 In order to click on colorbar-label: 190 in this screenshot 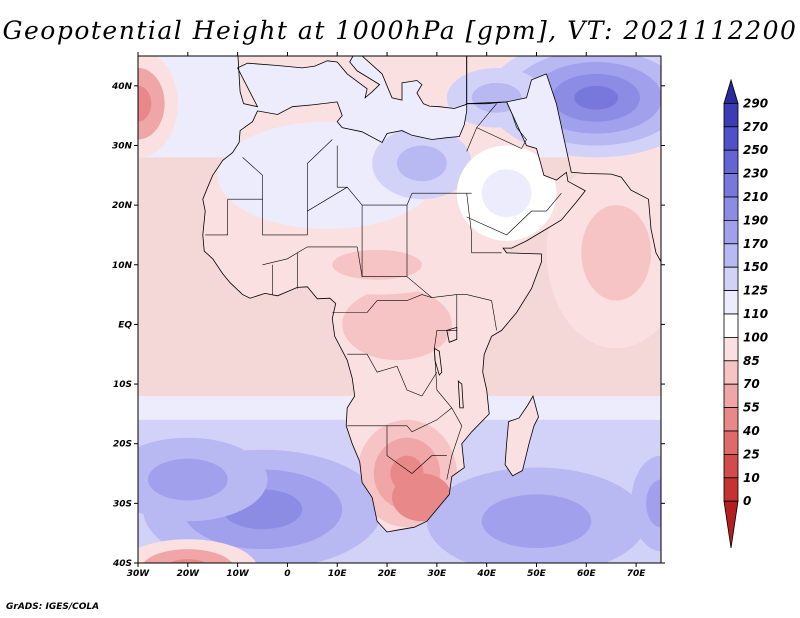, I will do `click(755, 220)`.